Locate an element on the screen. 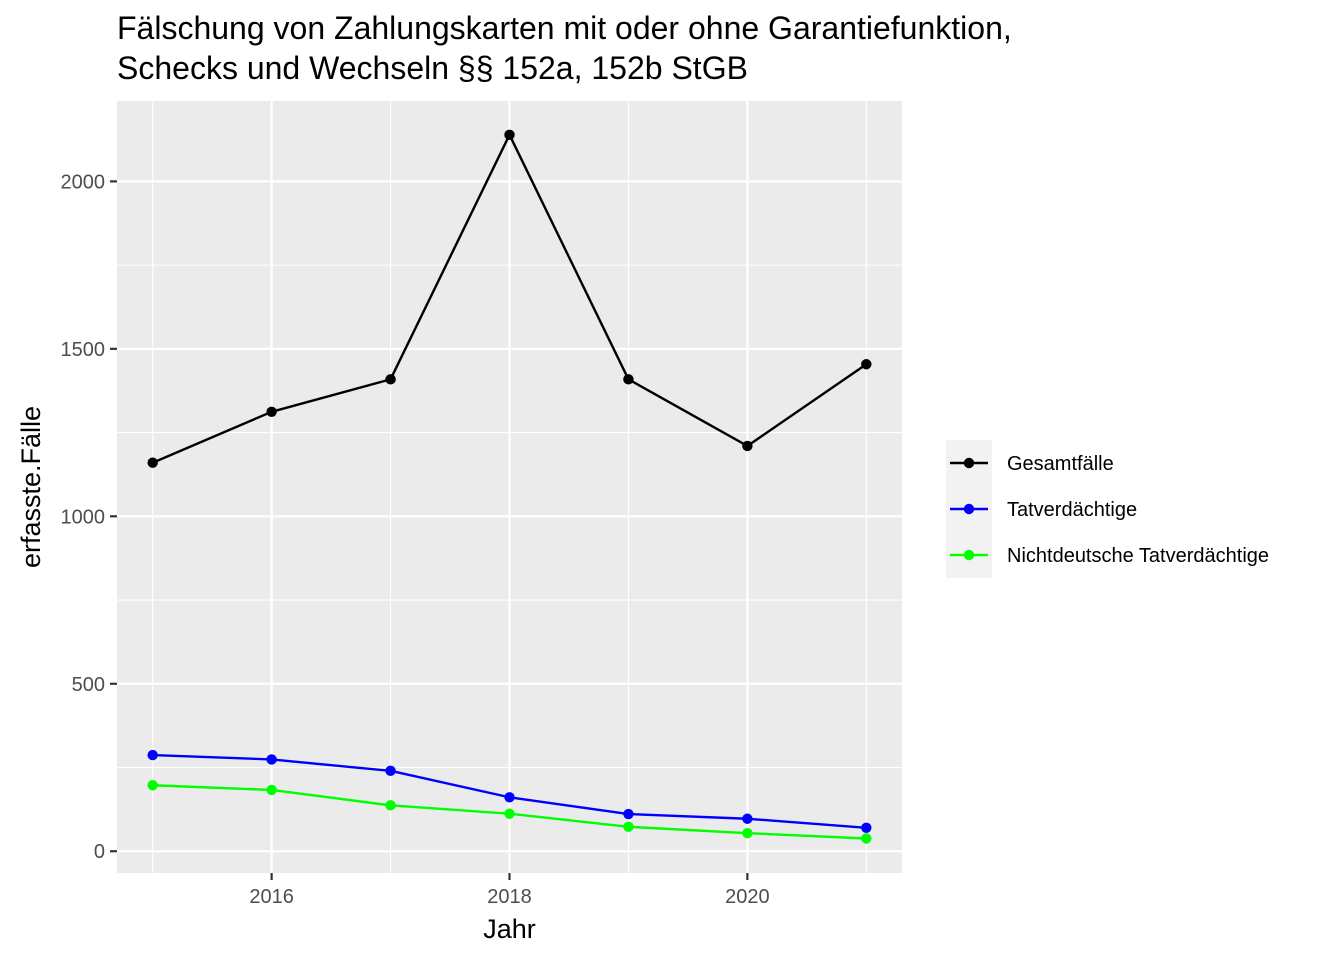 This screenshot has width=1344, height=960. y-axis: 0 500 1000 1500 2000 is located at coordinates (89, 517).